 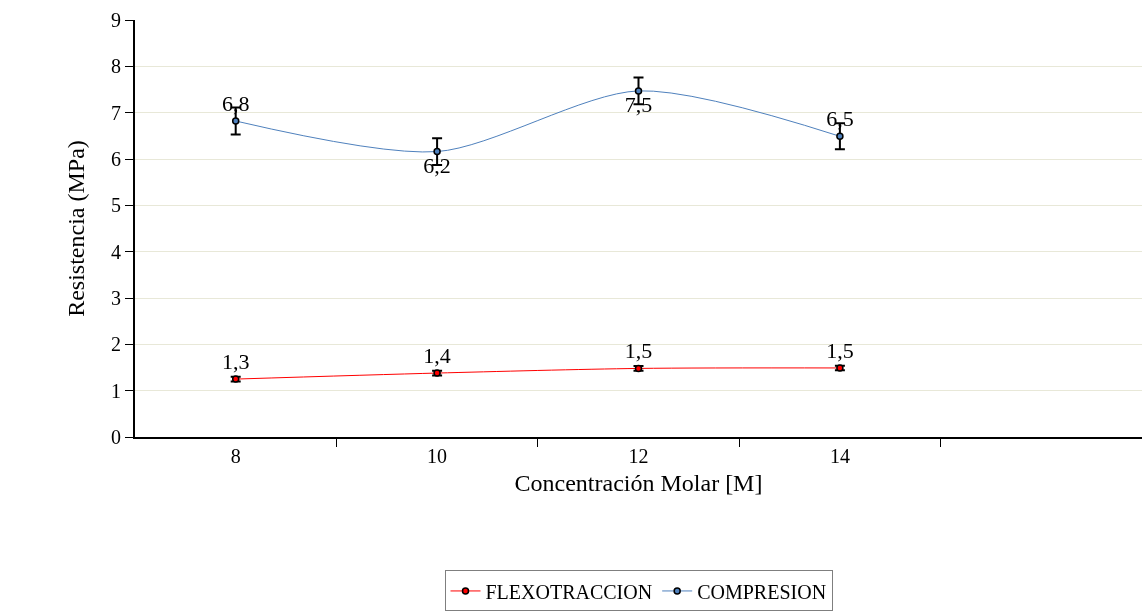 What do you see at coordinates (116, 205) in the screenshot?
I see `y-tick-label: 5` at bounding box center [116, 205].